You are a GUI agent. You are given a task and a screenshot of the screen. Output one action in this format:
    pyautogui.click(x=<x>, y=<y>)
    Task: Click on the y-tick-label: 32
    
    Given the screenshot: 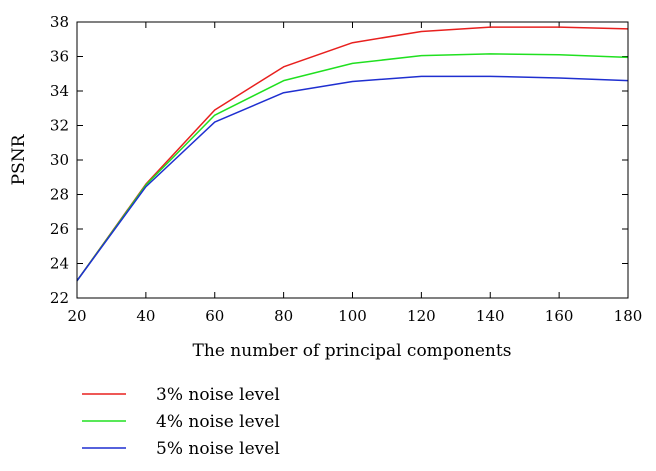 What is the action you would take?
    pyautogui.click(x=59, y=126)
    